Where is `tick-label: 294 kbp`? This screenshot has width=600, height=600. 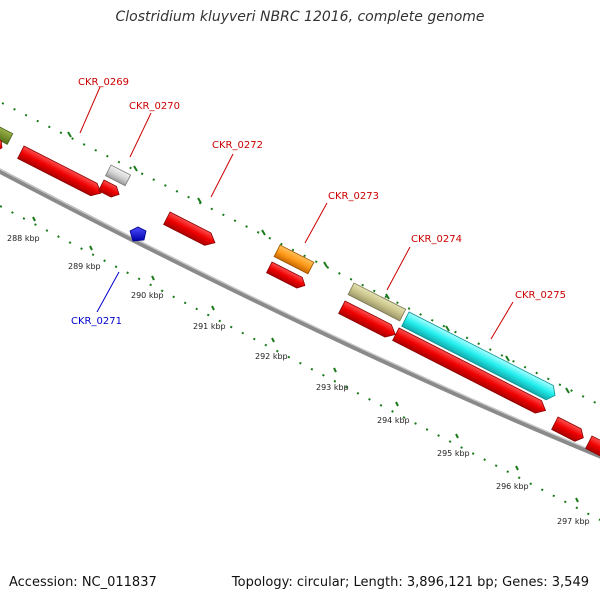 tick-label: 294 kbp is located at coordinates (393, 420).